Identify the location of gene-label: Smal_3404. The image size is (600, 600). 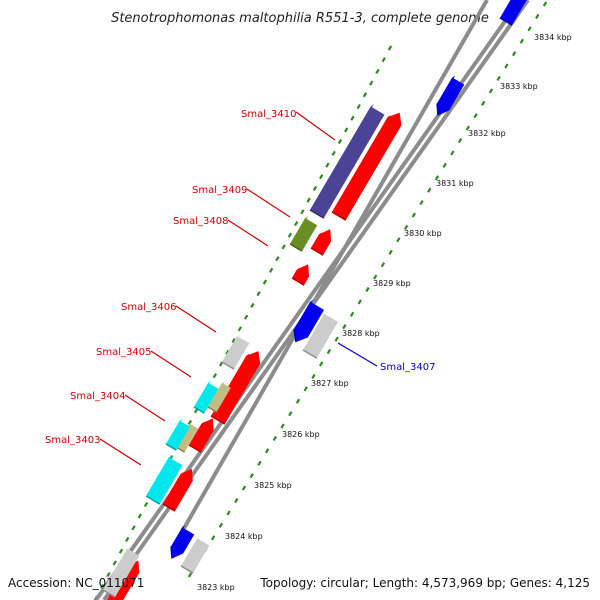
(97, 396).